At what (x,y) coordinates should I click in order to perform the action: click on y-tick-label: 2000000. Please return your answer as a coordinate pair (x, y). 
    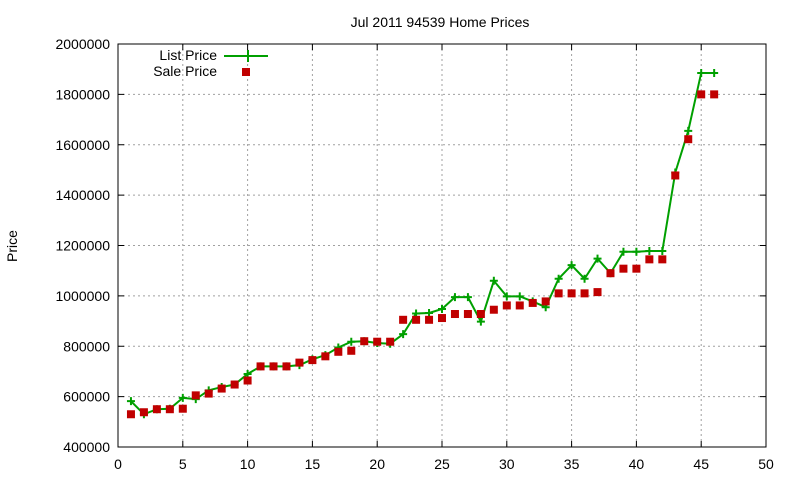
    Looking at the image, I should click on (82, 44).